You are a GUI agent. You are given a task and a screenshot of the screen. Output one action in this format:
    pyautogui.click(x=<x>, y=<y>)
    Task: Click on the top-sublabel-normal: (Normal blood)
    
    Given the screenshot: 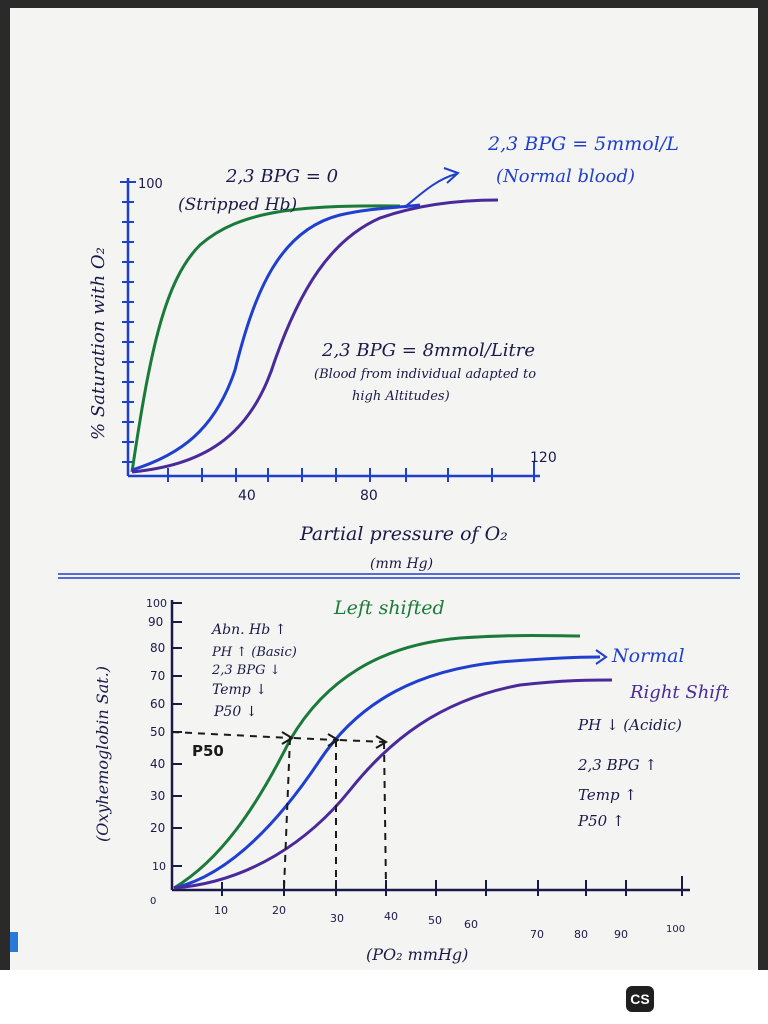 What is the action you would take?
    pyautogui.click(x=565, y=176)
    